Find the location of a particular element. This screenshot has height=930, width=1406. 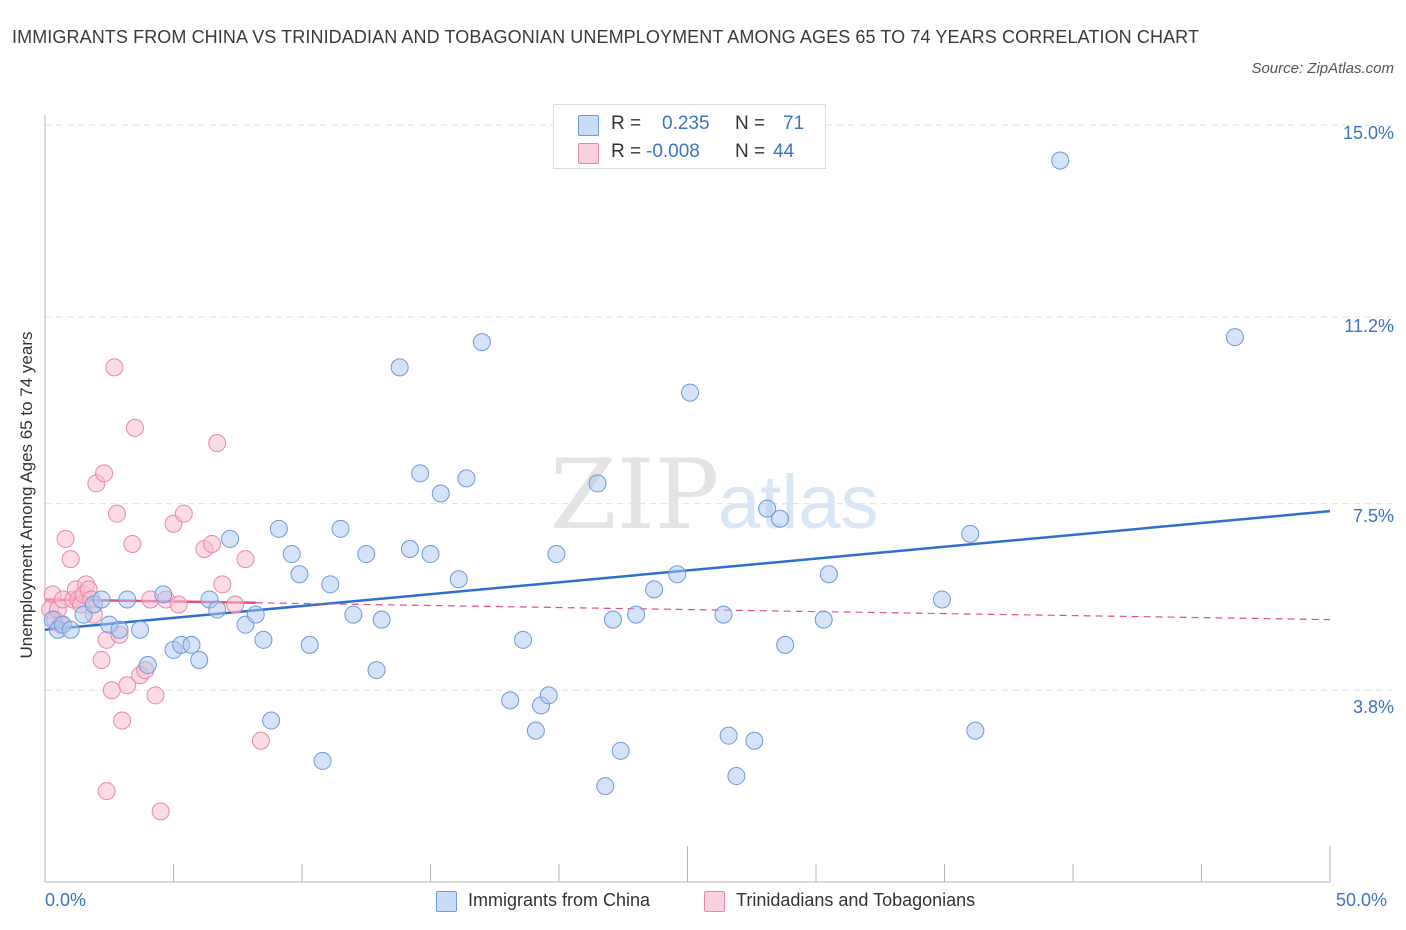

x-tick-label-max: 50.0% is located at coordinates (1362, 900).